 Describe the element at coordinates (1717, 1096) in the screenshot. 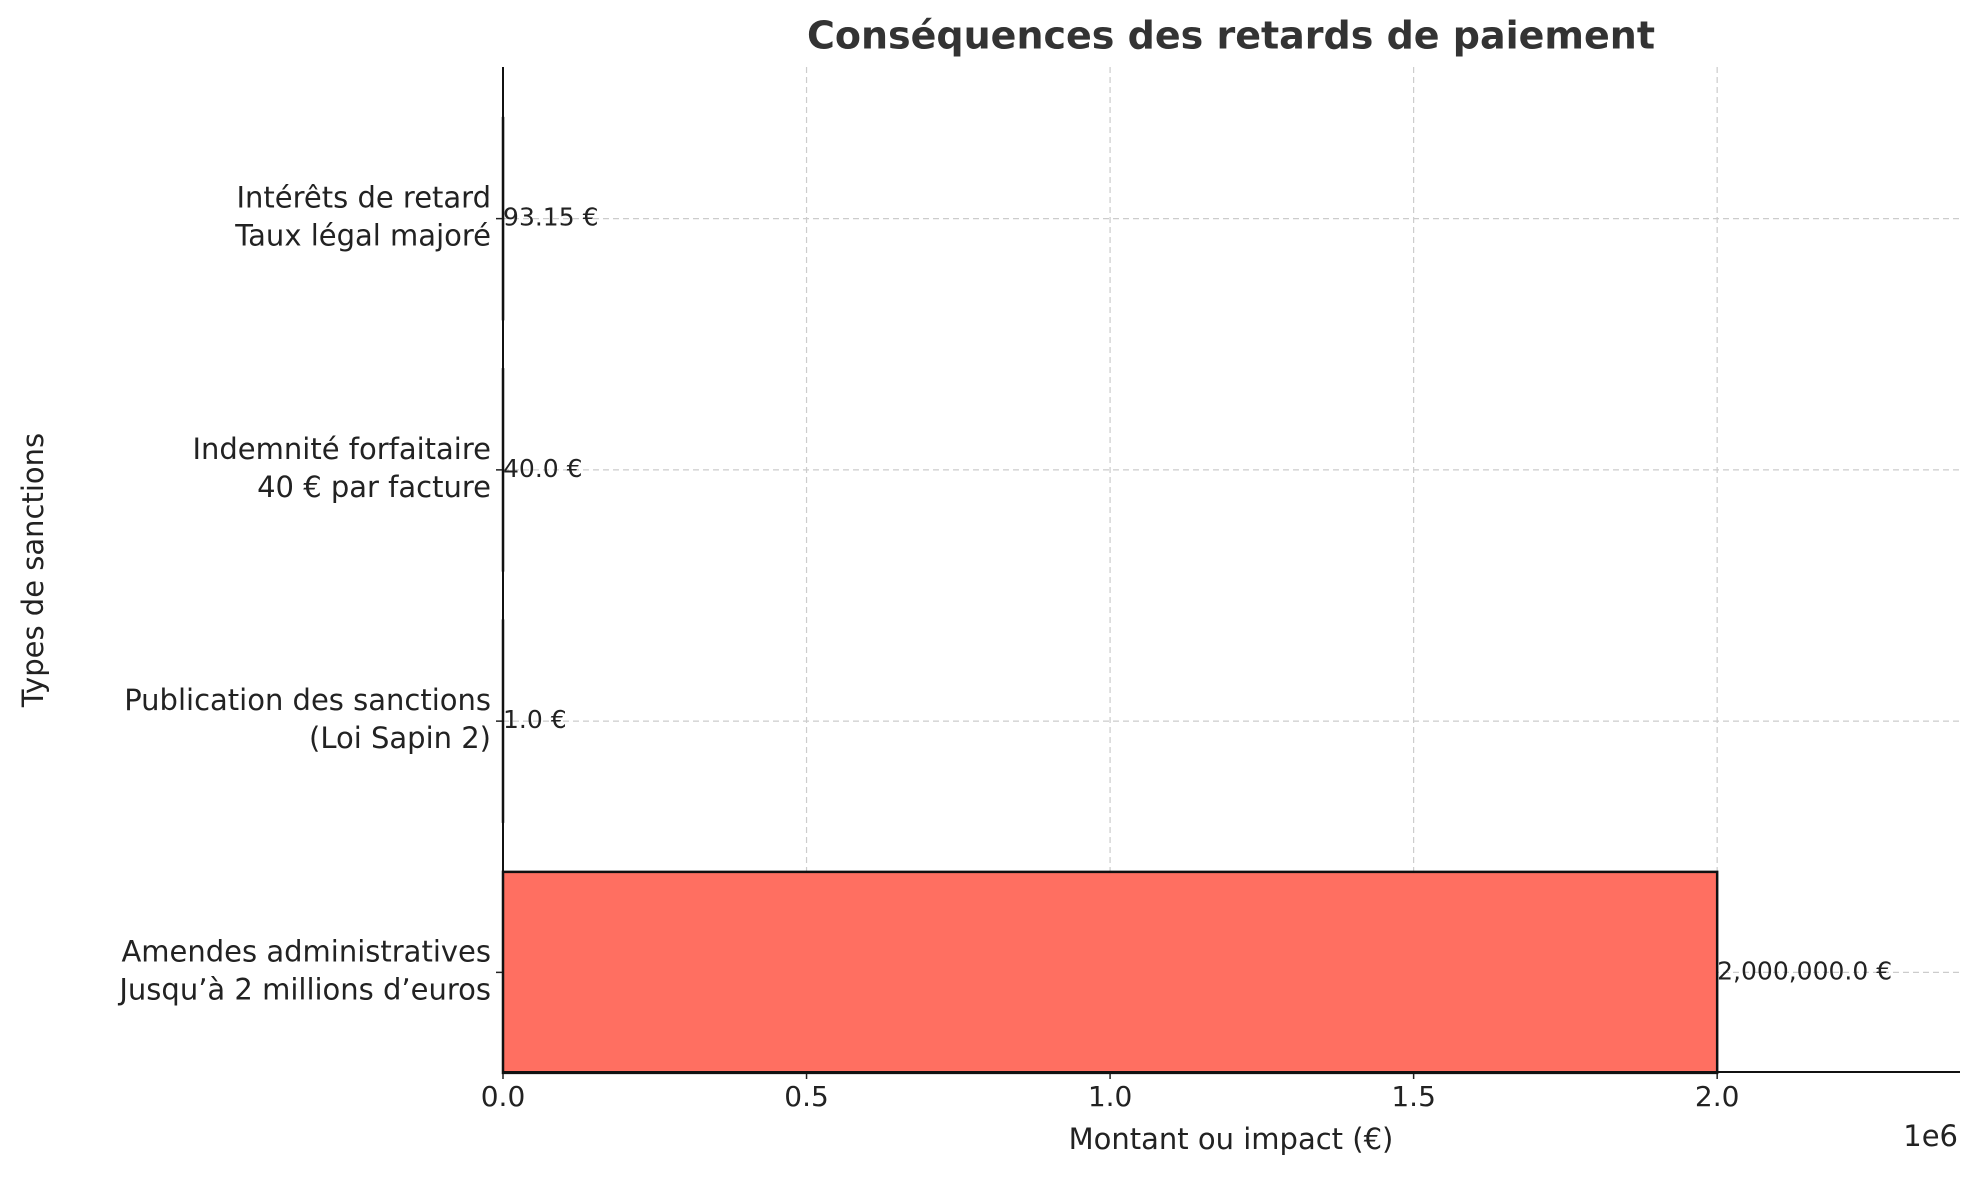

I see `x-tick-label: 2.0` at that location.